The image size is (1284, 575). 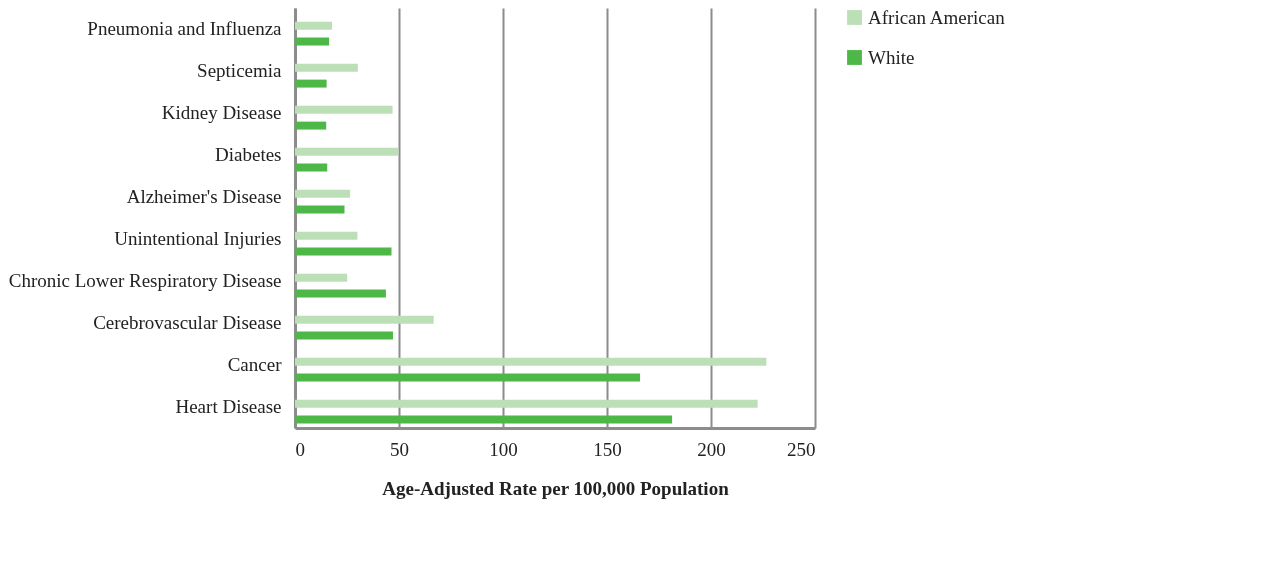 I want to click on legend-label: White, so click(x=891, y=57).